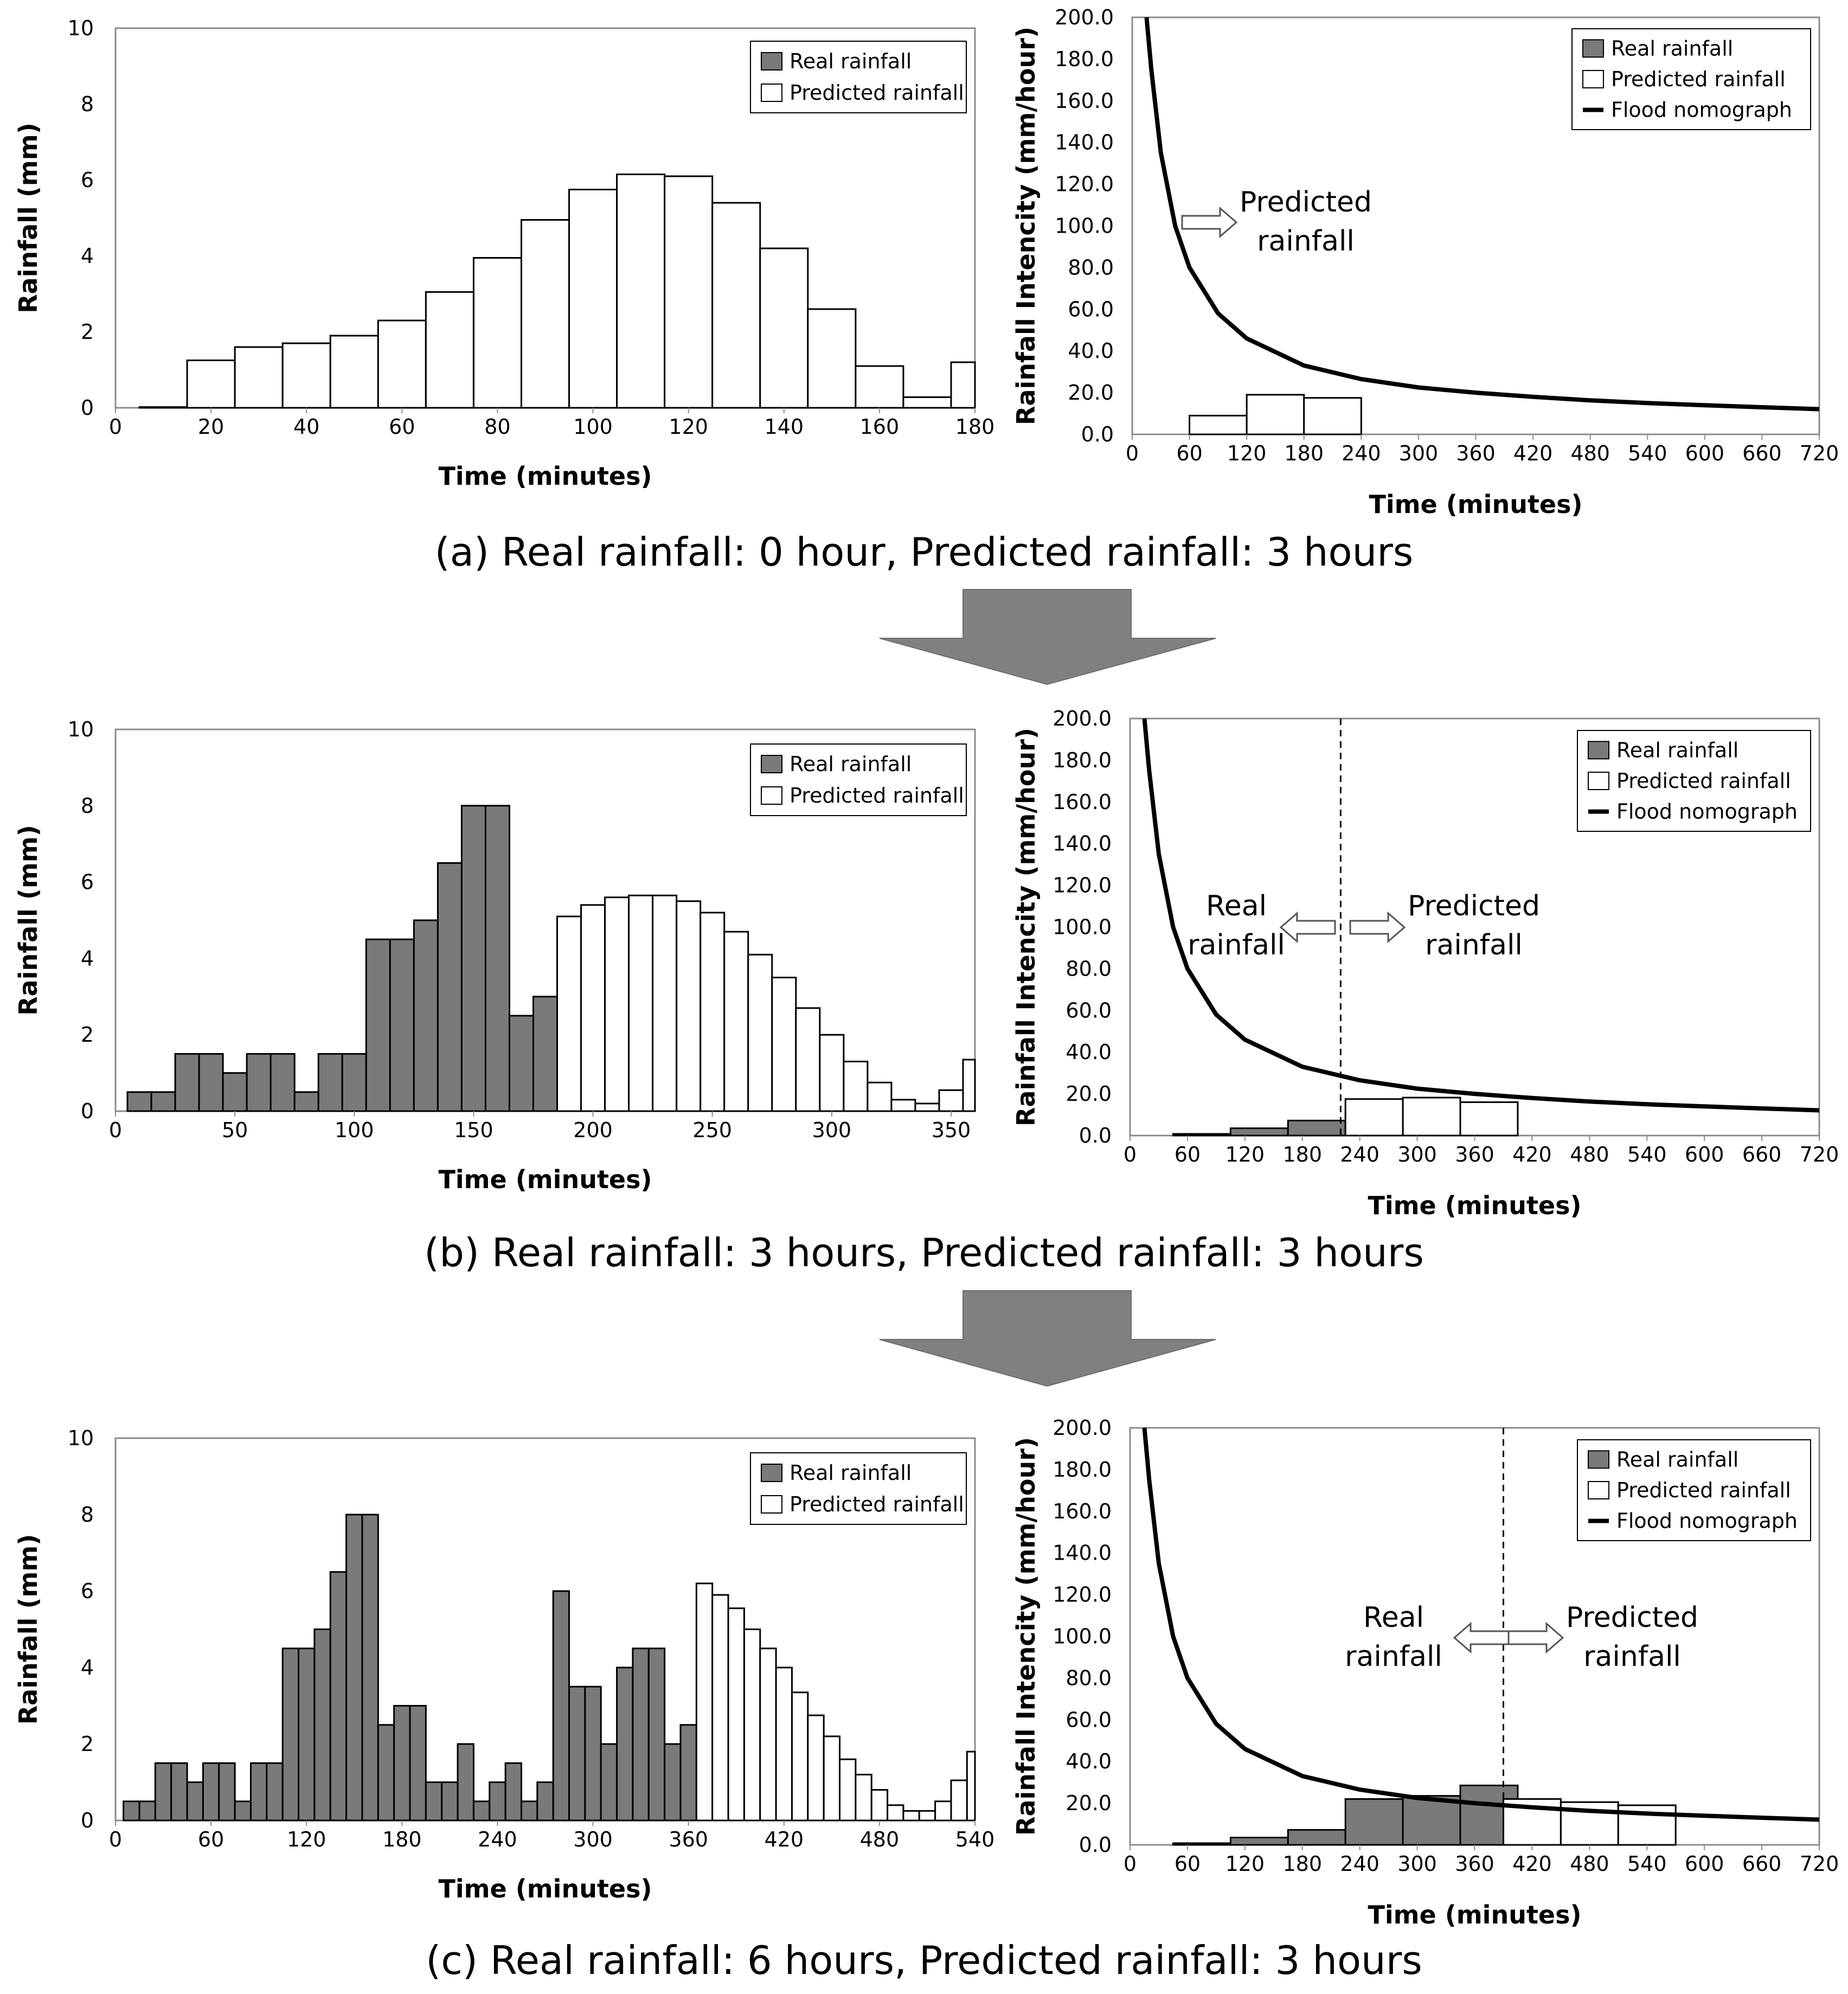 The image size is (1848, 1994). I want to click on x-tick-label: 250, so click(712, 1130).